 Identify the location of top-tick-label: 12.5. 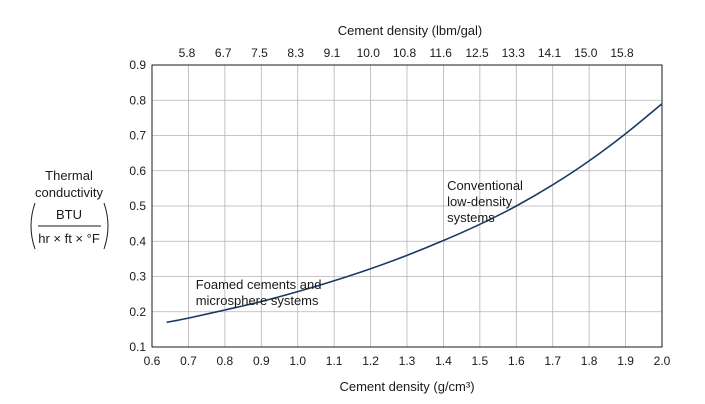
(477, 53).